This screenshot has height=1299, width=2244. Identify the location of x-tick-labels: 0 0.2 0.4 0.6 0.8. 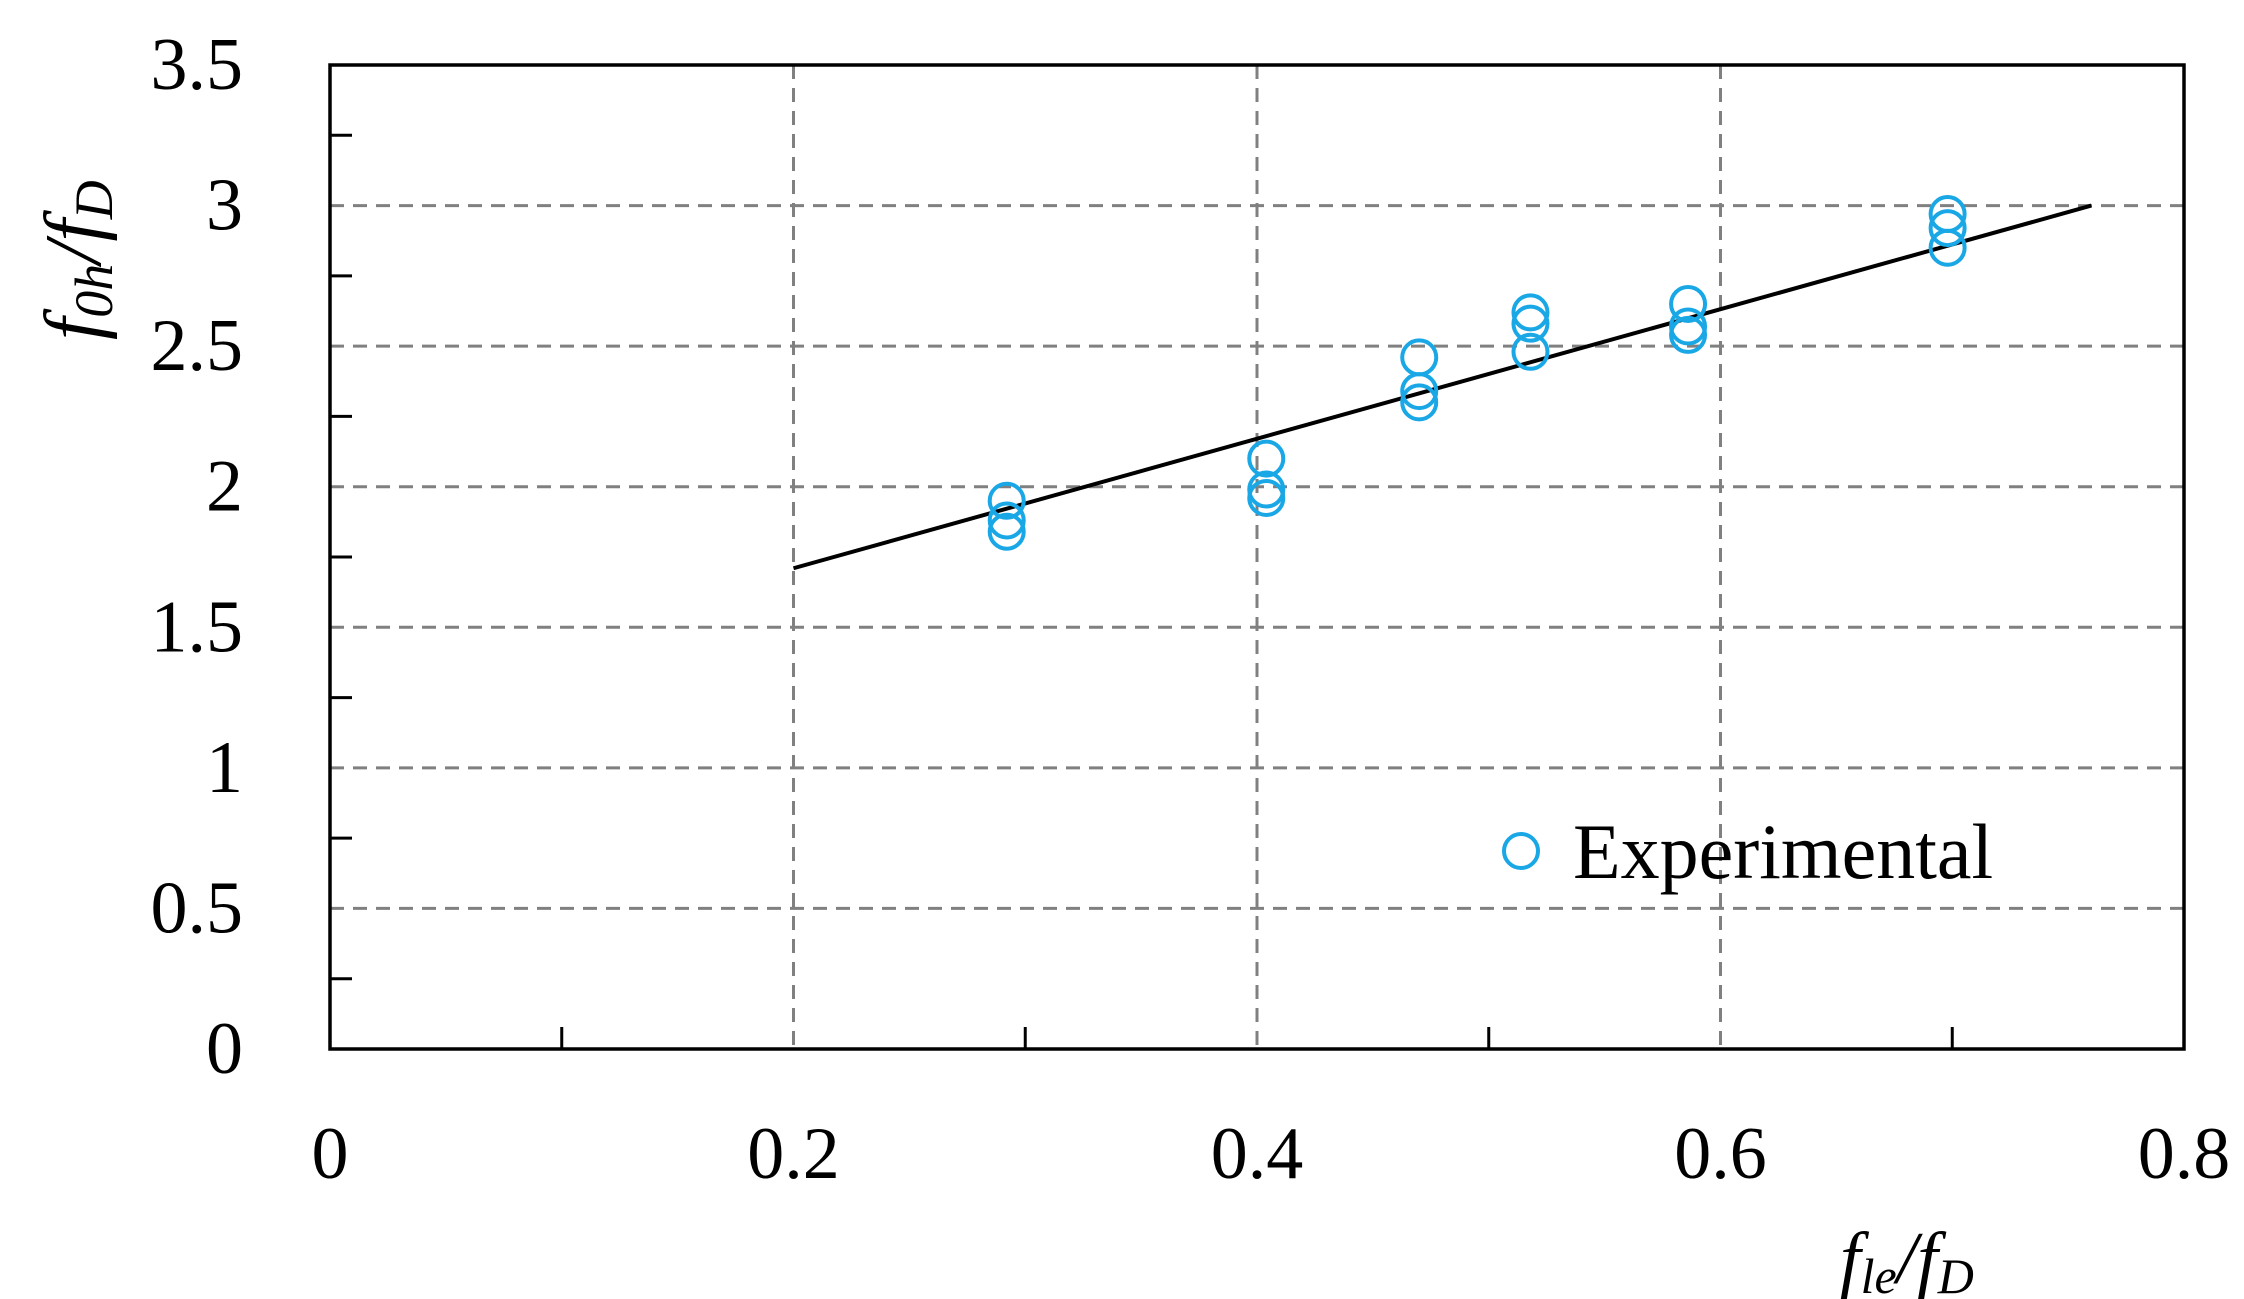
(1271, 1154).